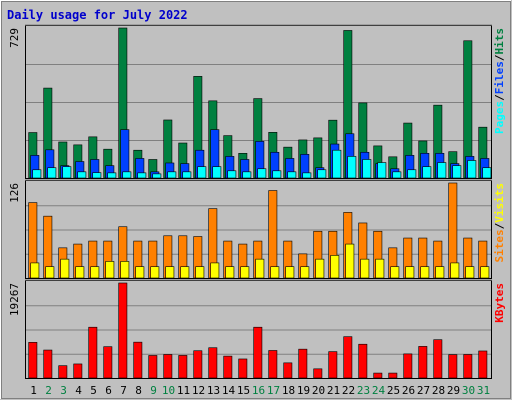 The height and width of the screenshot is (405, 512). I want to click on hits-panel-legend: Pages/Files/Hits, so click(499, 81).